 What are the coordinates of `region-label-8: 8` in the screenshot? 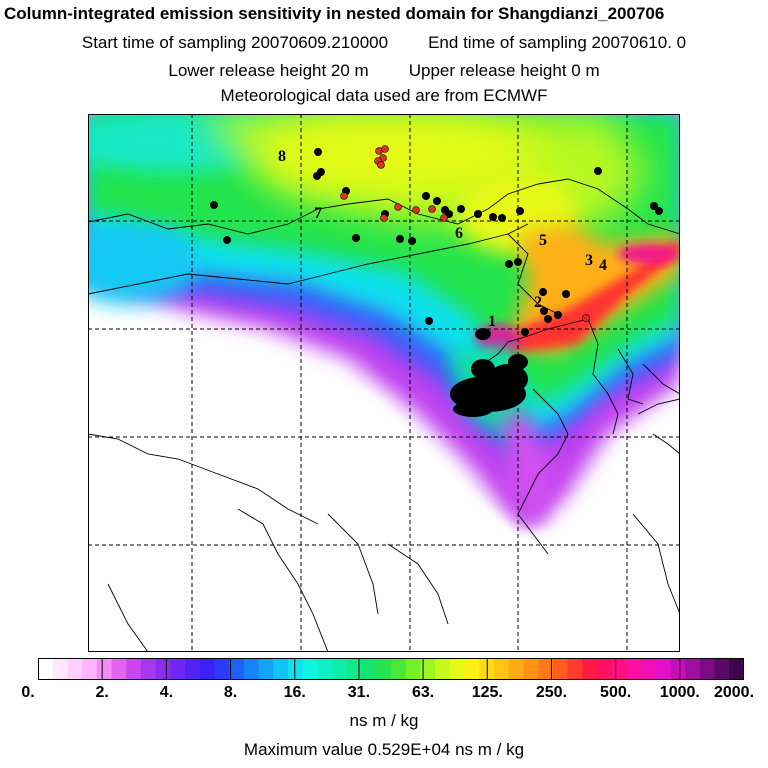 It's located at (282, 156).